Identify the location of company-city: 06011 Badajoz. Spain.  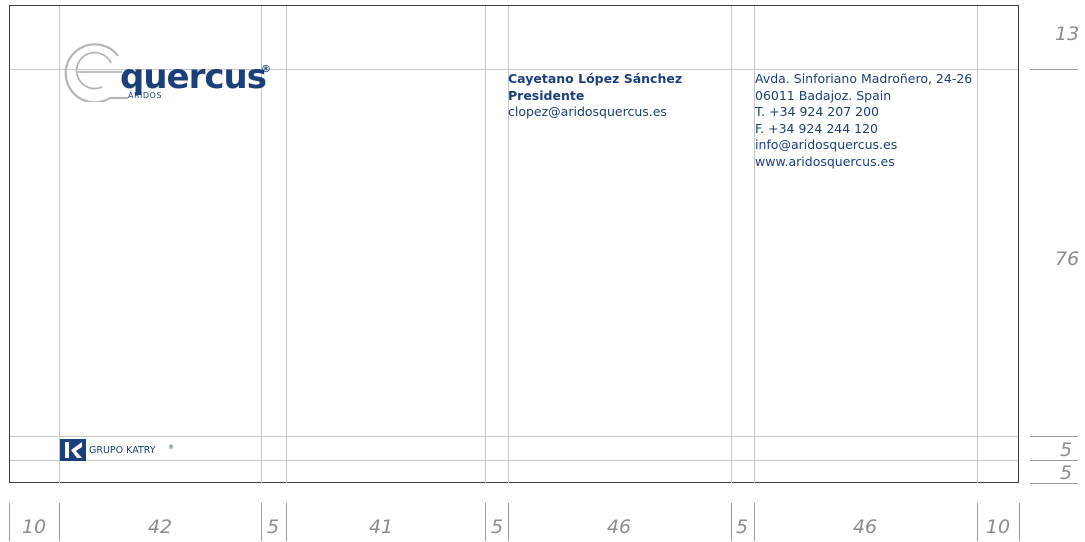
(823, 95).